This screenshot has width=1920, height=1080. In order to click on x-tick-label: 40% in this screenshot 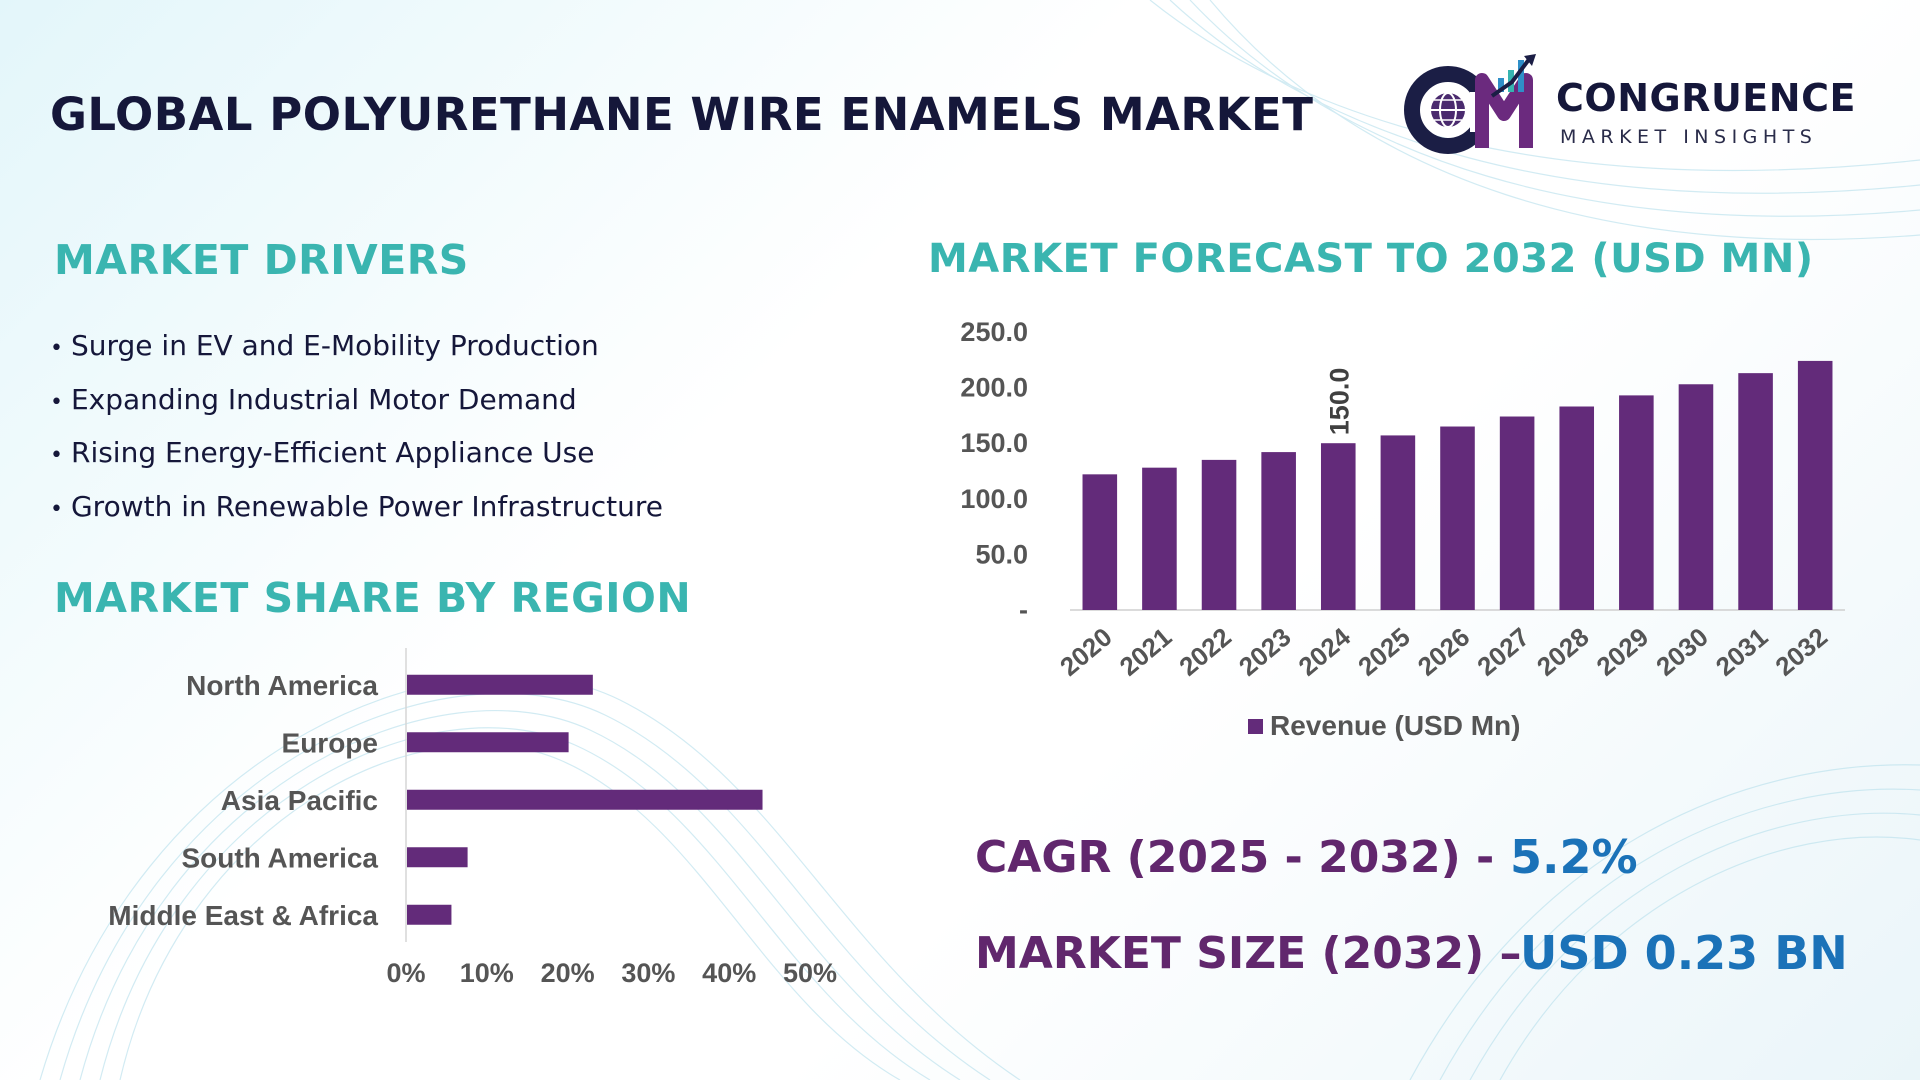, I will do `click(729, 973)`.